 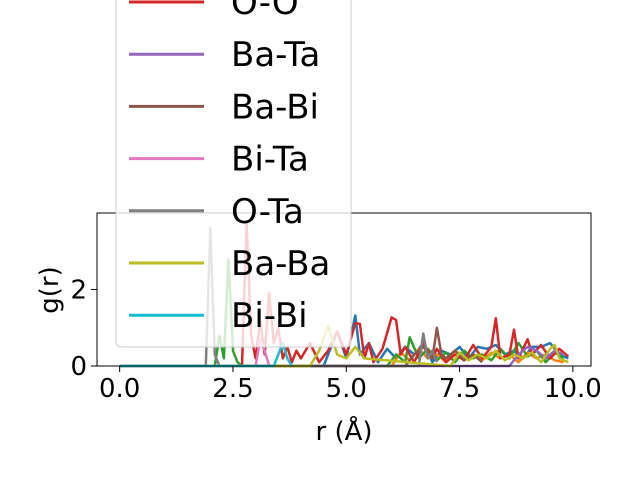 I want to click on legend-label-ba-ba: Ba-Ba, so click(x=280, y=264).